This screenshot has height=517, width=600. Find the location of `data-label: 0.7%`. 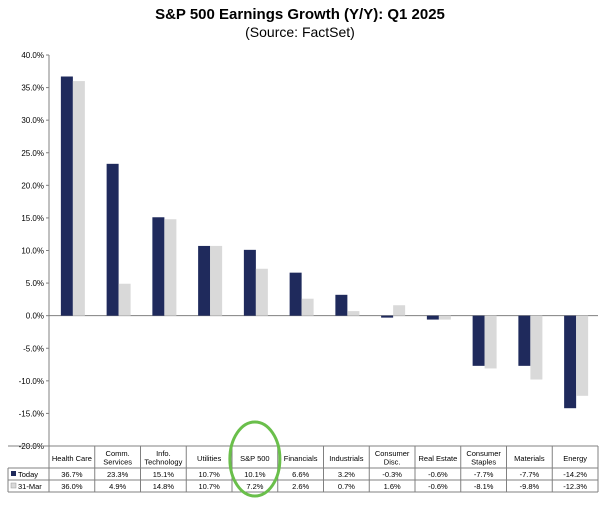

data-label: 0.7% is located at coordinates (346, 486).